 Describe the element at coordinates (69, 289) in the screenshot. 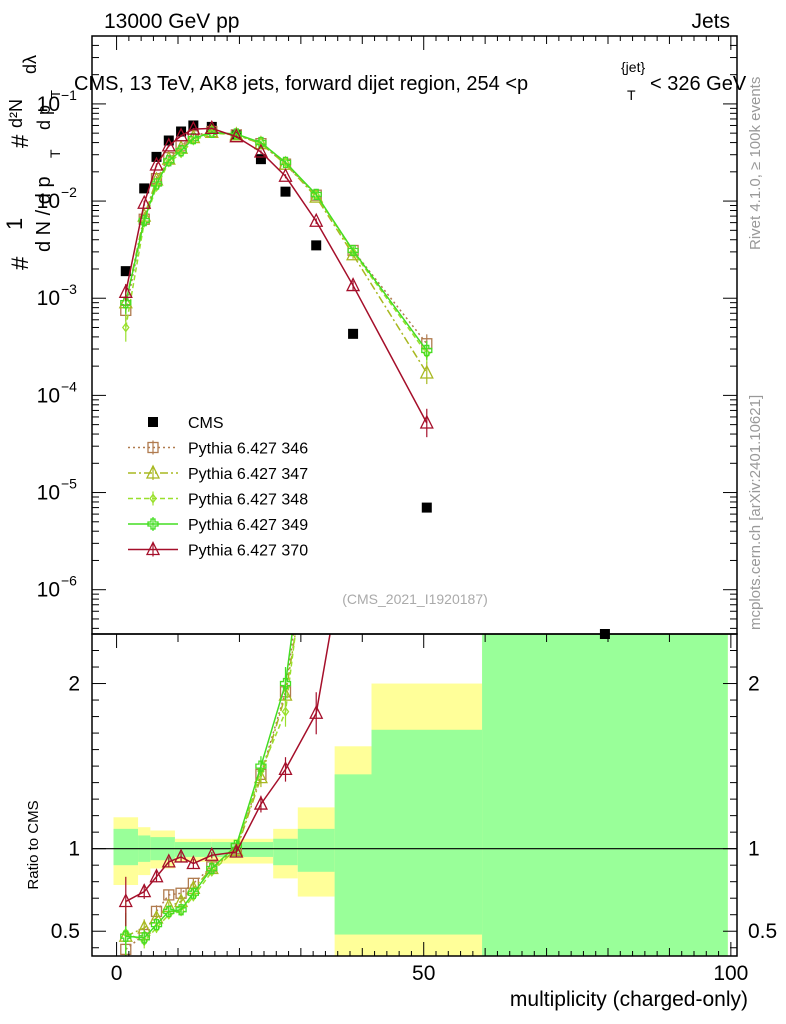

I see `y-tick-exp-3: −3` at that location.